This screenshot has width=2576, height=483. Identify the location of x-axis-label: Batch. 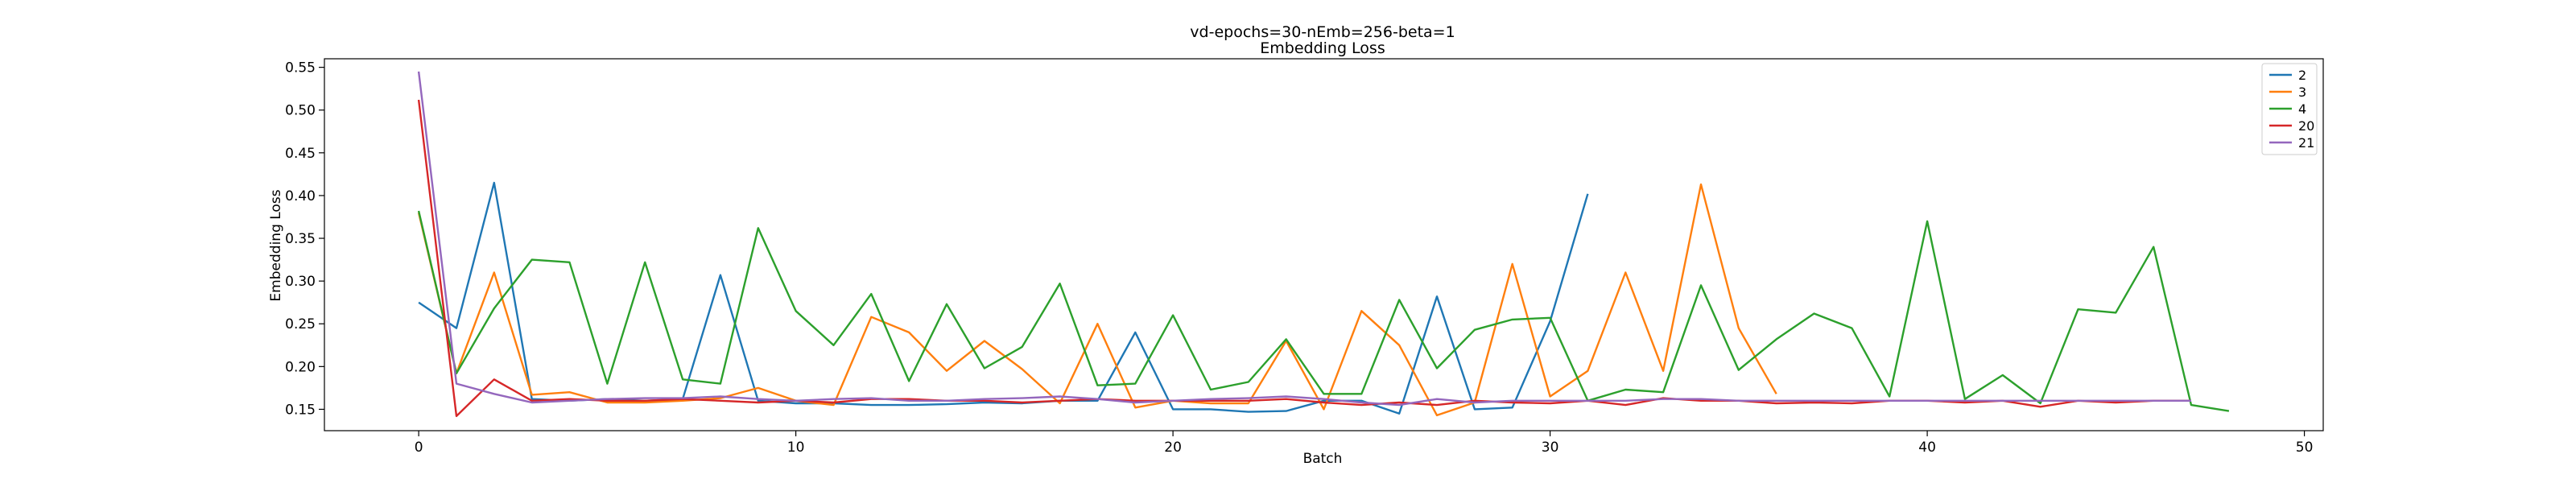
(1323, 459).